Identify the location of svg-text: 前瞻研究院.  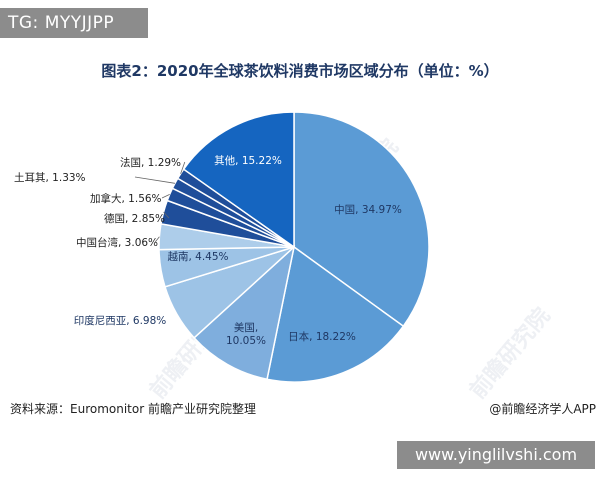
(510, 353).